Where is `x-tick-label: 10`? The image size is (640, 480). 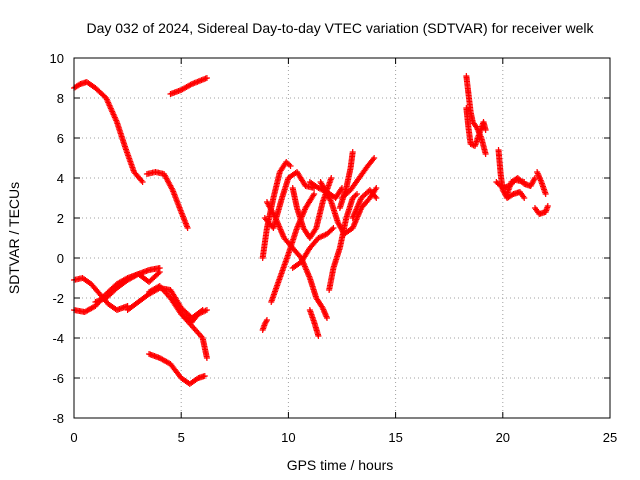 x-tick-label: 10 is located at coordinates (288, 437).